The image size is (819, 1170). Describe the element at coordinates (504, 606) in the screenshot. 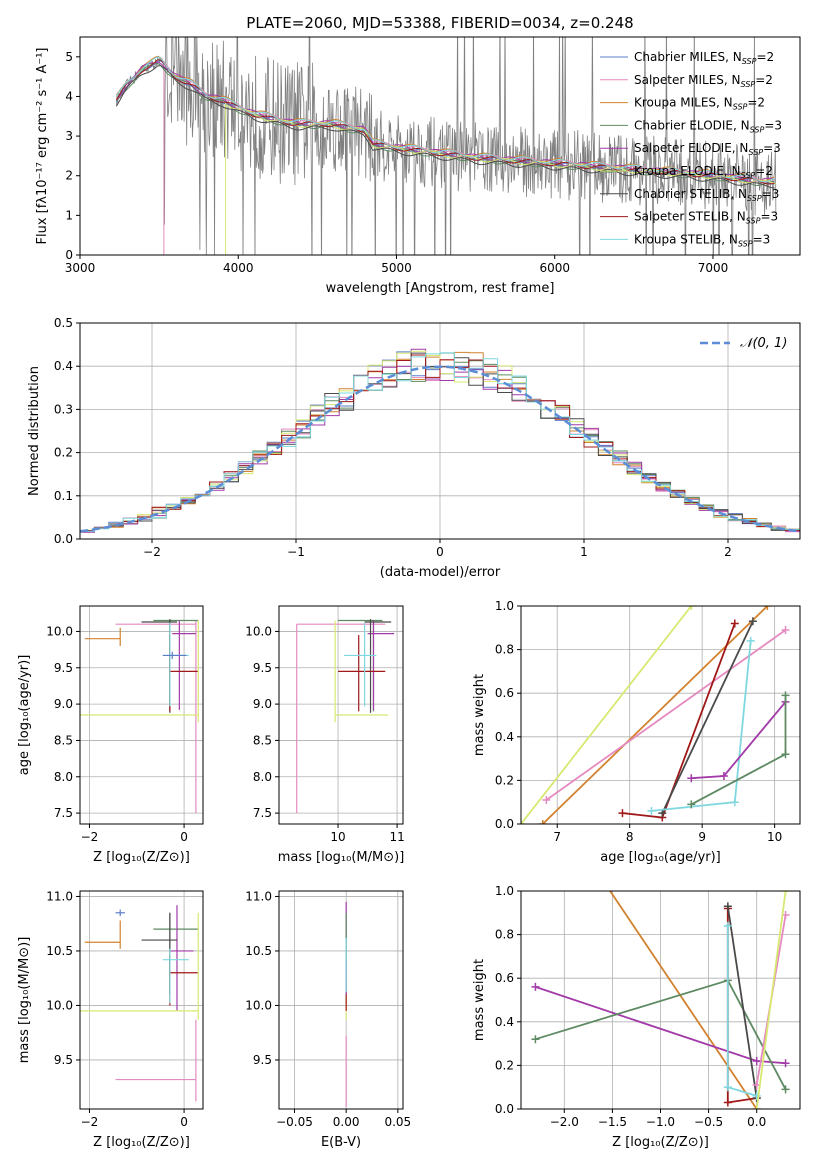

I see `y-tick-label: 1.0` at that location.